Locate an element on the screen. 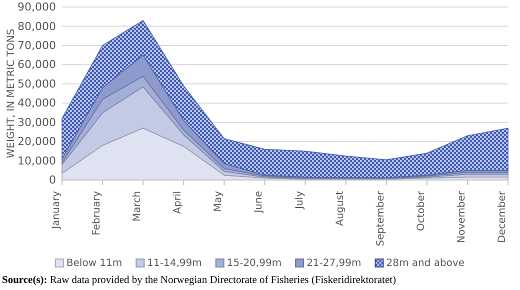 This screenshot has width=520, height=290. y-tick-label: 30,000 is located at coordinates (37, 122).